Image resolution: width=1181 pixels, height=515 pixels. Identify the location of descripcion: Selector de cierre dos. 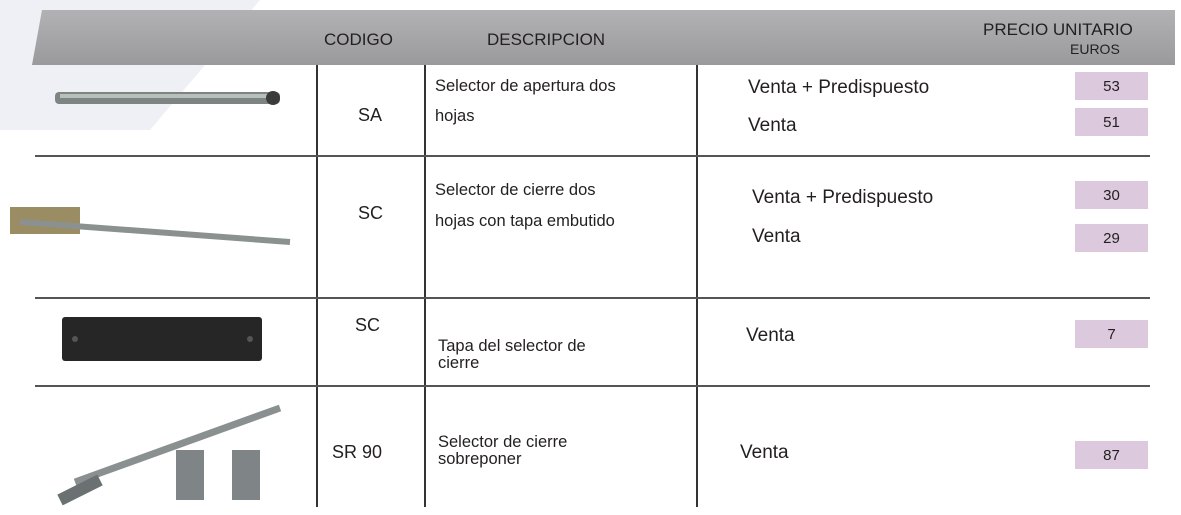
(515, 190).